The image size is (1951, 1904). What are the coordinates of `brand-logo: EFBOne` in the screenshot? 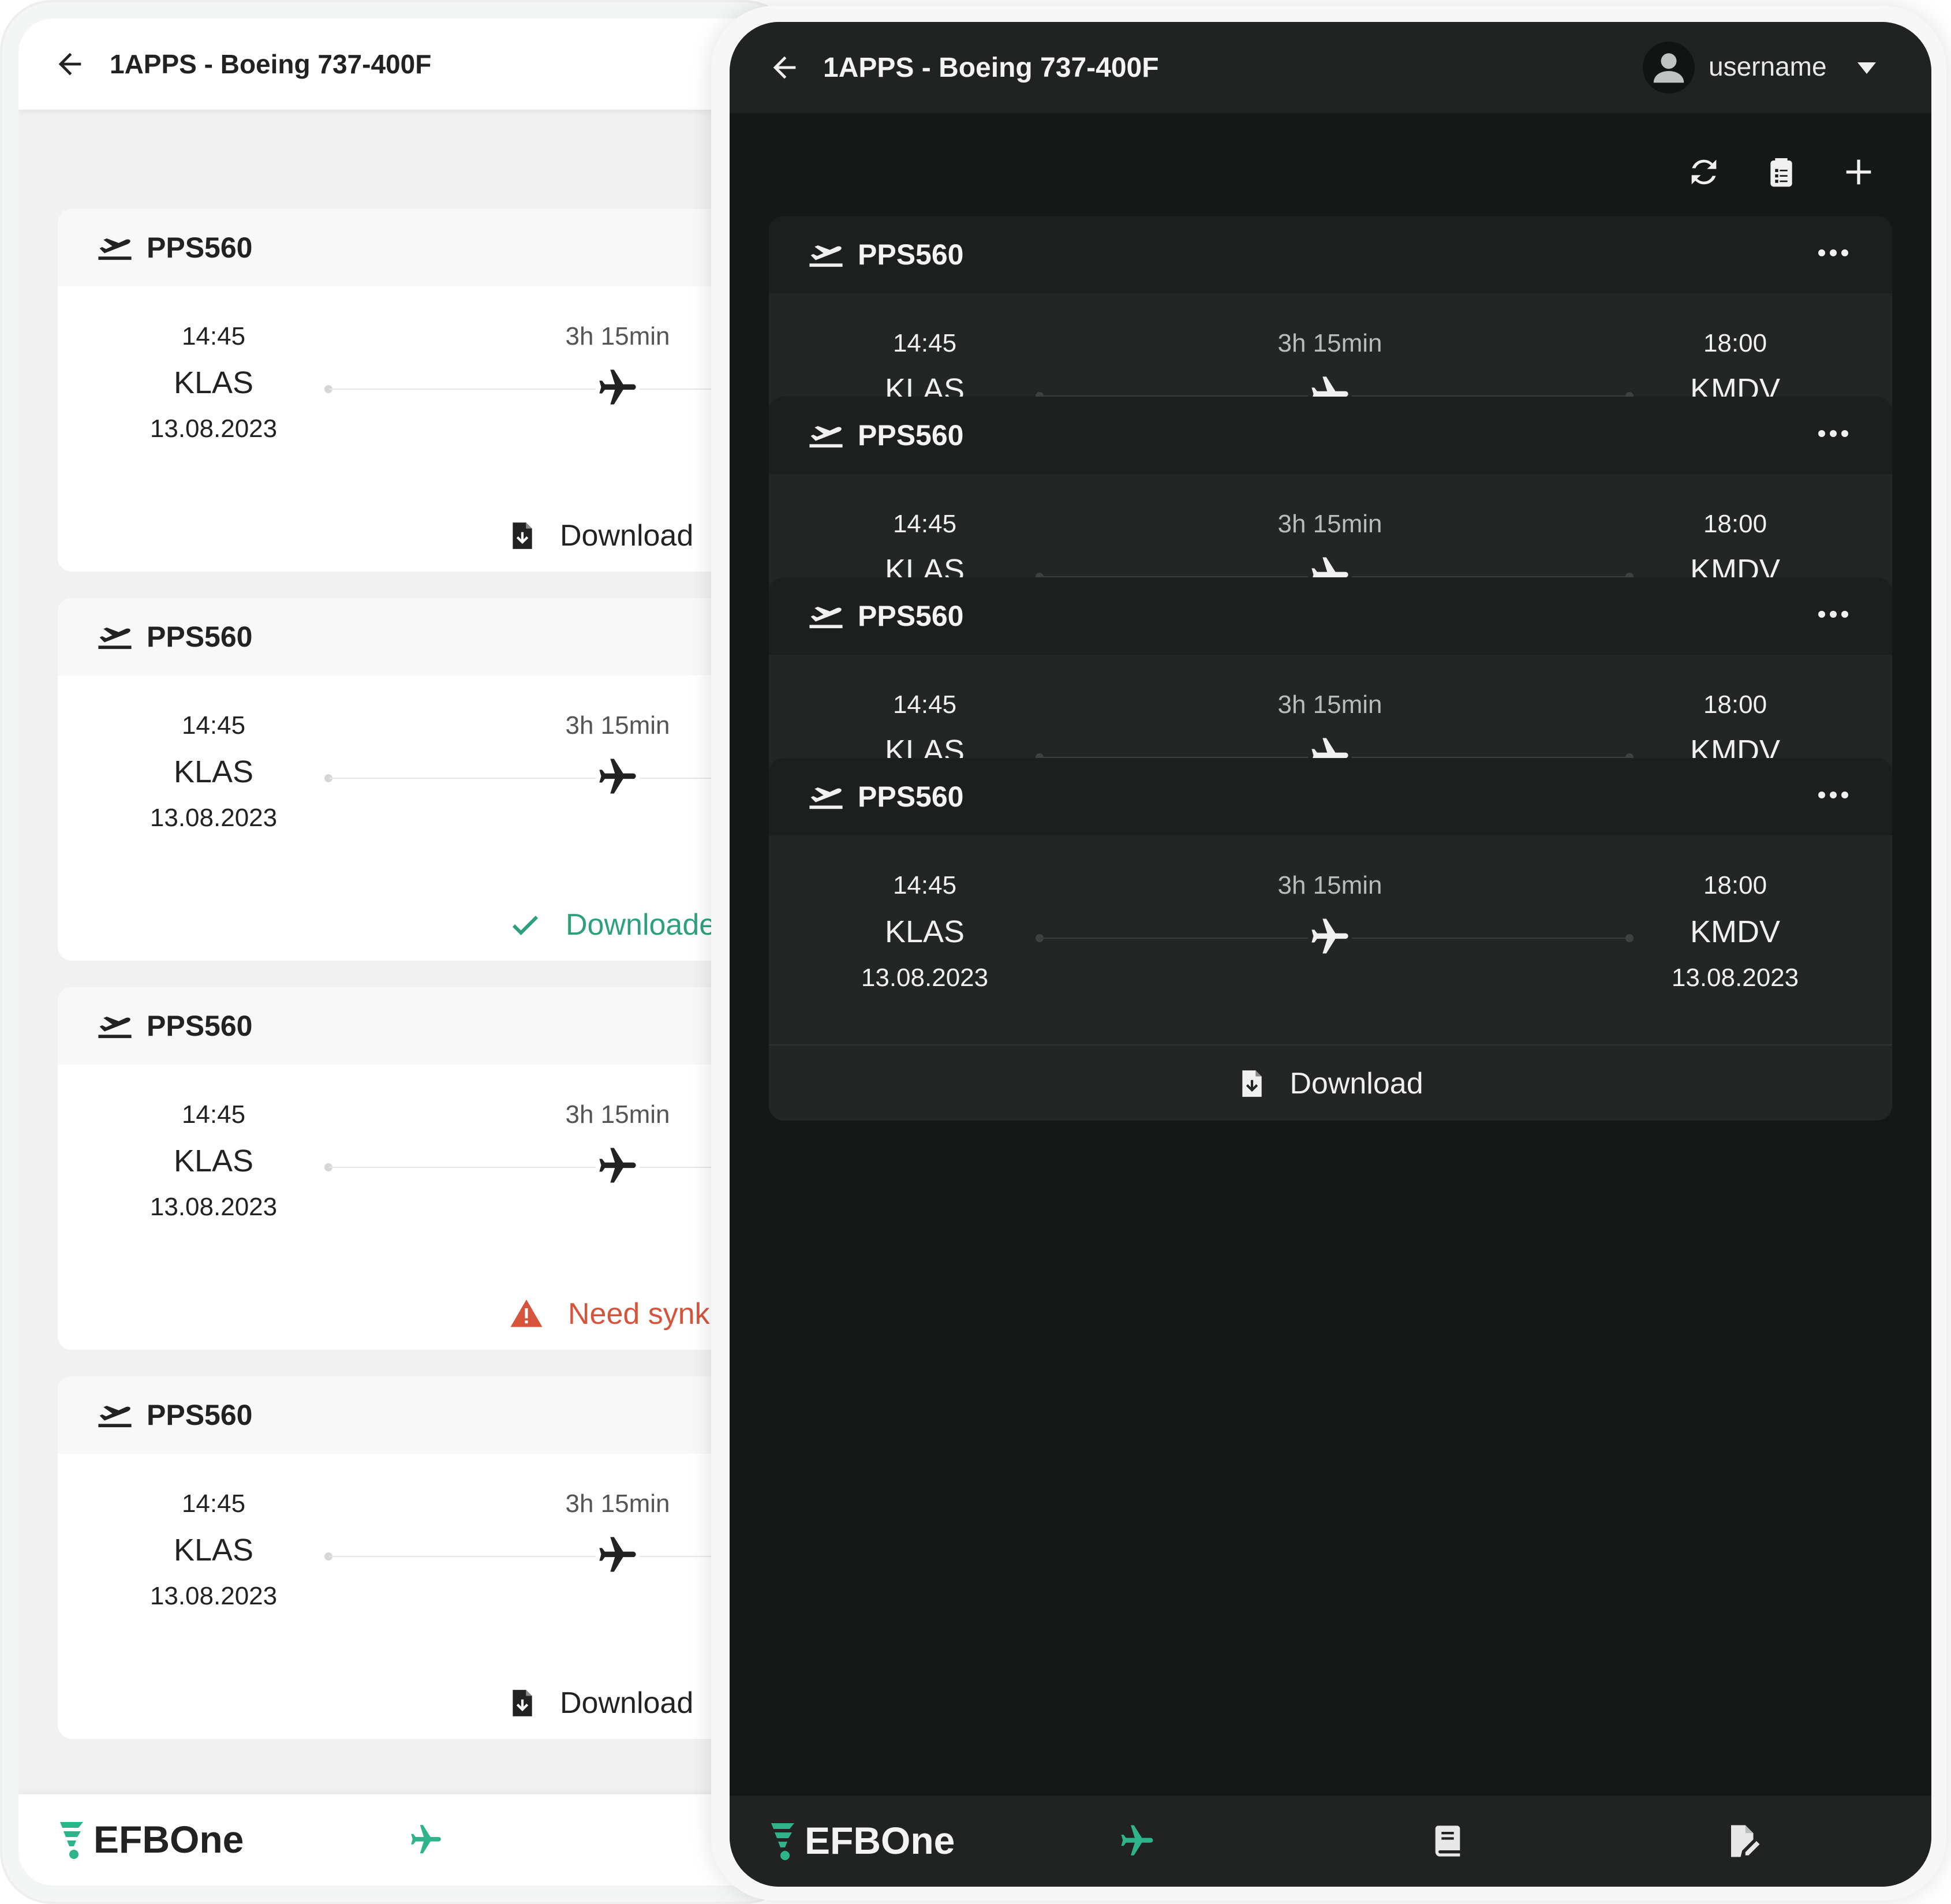 It's located at (151, 1839).